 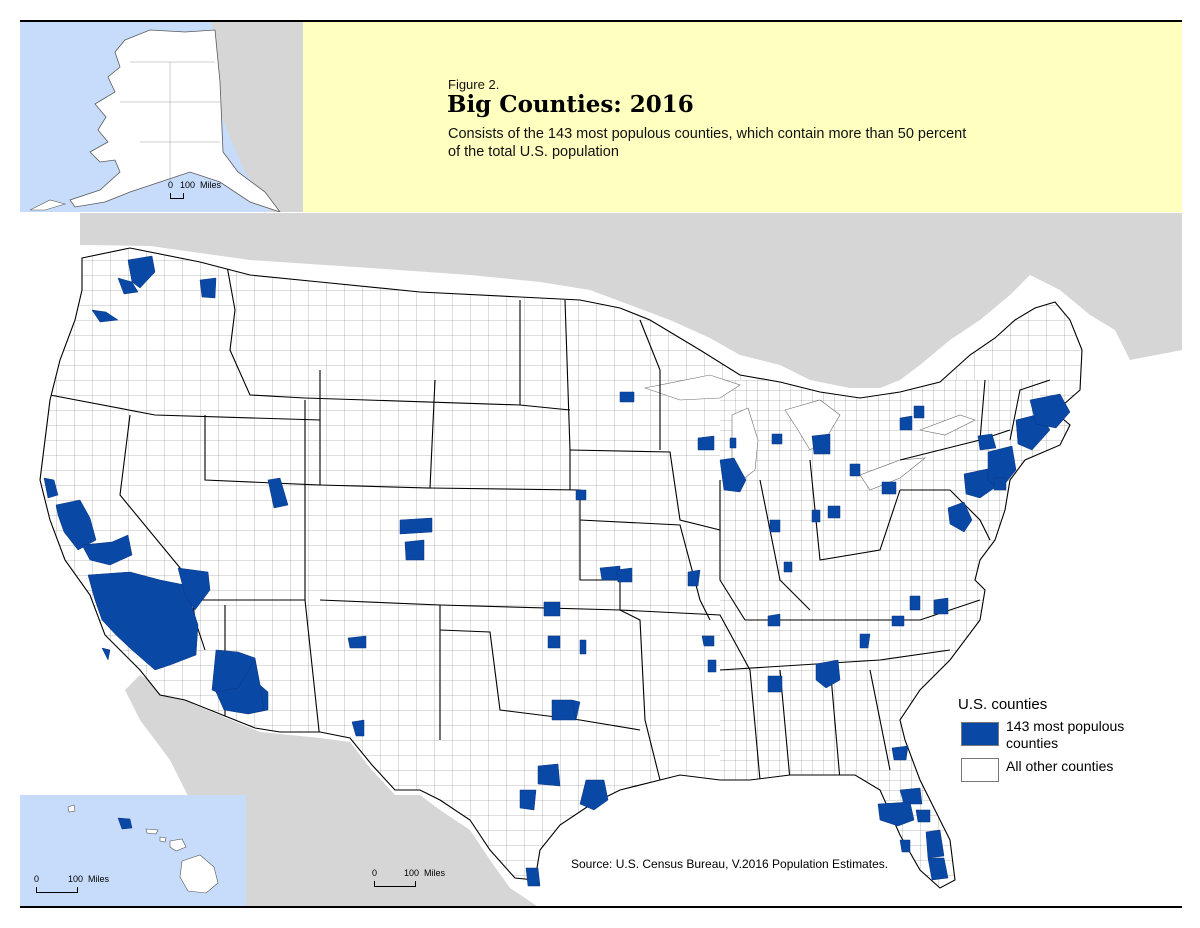 What do you see at coordinates (980, 770) in the screenshot?
I see `legend-swatch-other` at bounding box center [980, 770].